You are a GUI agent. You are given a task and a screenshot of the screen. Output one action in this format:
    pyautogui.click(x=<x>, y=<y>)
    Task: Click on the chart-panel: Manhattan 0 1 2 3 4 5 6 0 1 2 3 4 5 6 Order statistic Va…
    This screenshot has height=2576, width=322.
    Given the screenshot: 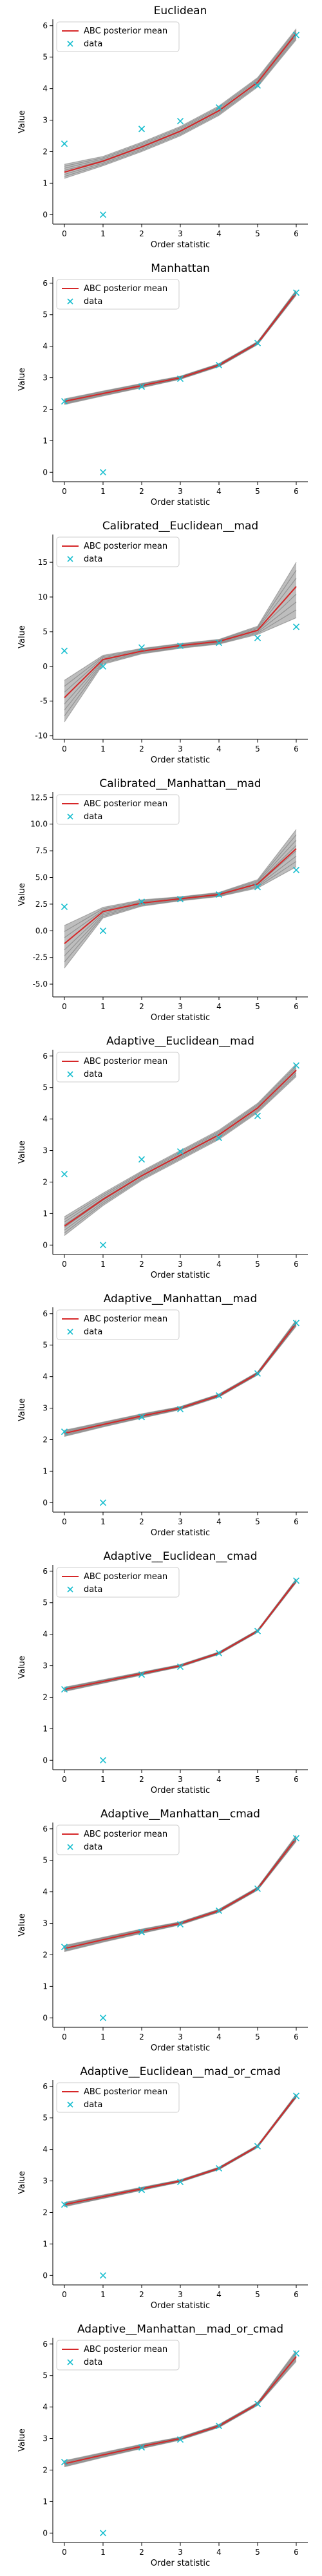 What is the action you would take?
    pyautogui.click(x=163, y=384)
    